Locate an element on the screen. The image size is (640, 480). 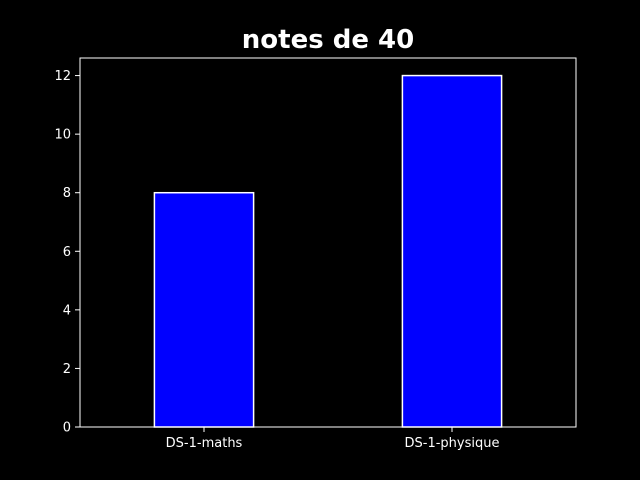
y-tick-label: 0 is located at coordinates (67, 428).